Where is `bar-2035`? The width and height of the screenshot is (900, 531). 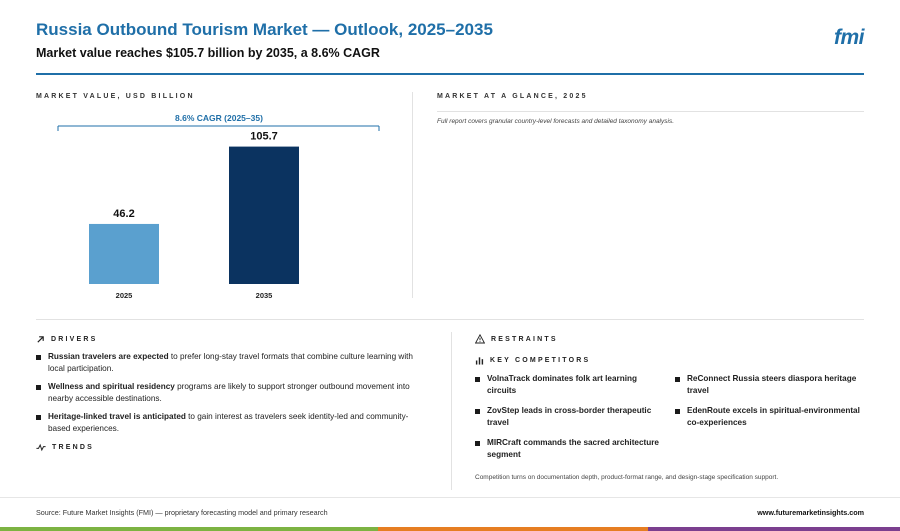 bar-2035 is located at coordinates (264, 215).